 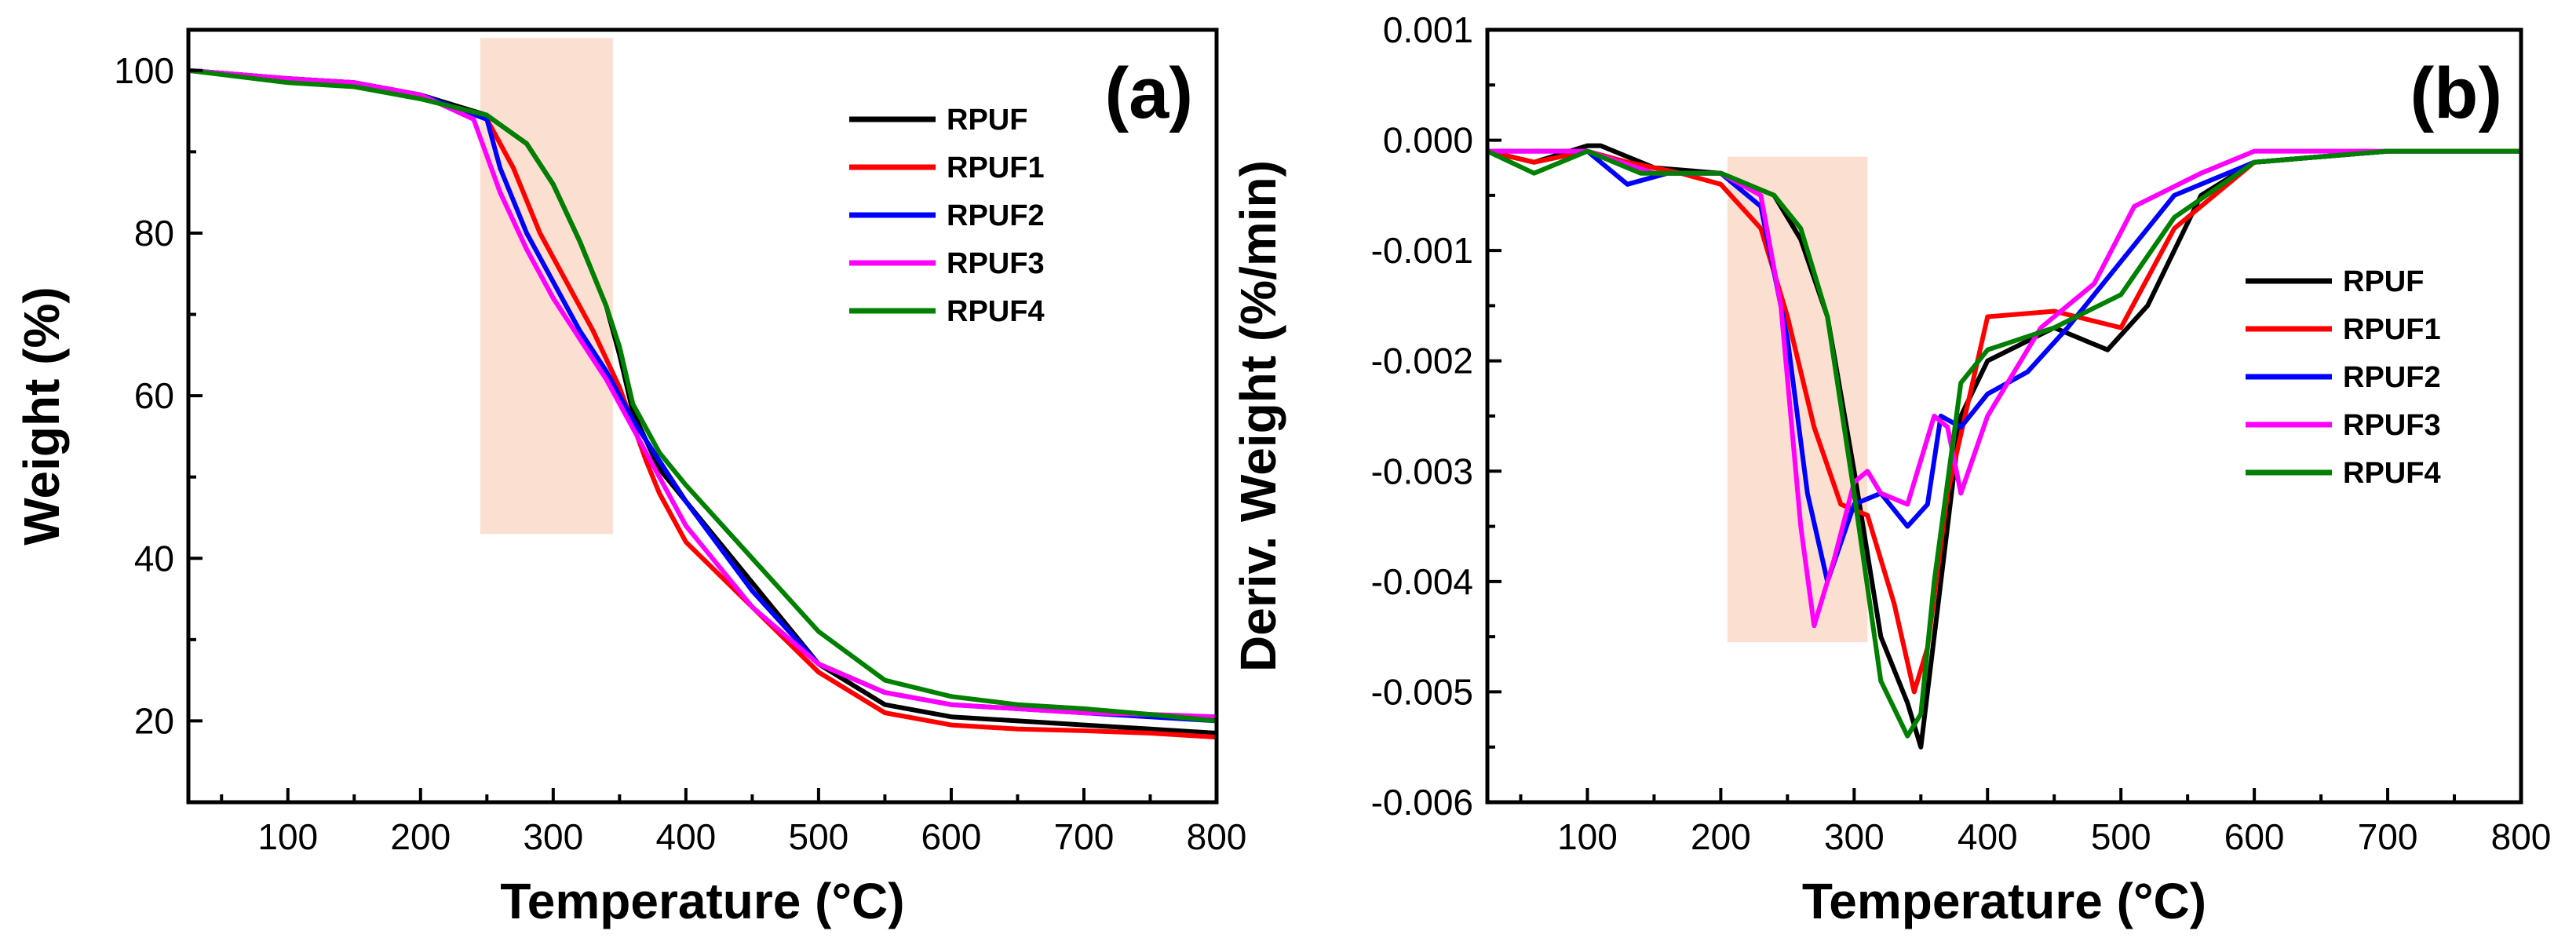 I want to click on x-tick-label-a: 600, so click(x=952, y=836).